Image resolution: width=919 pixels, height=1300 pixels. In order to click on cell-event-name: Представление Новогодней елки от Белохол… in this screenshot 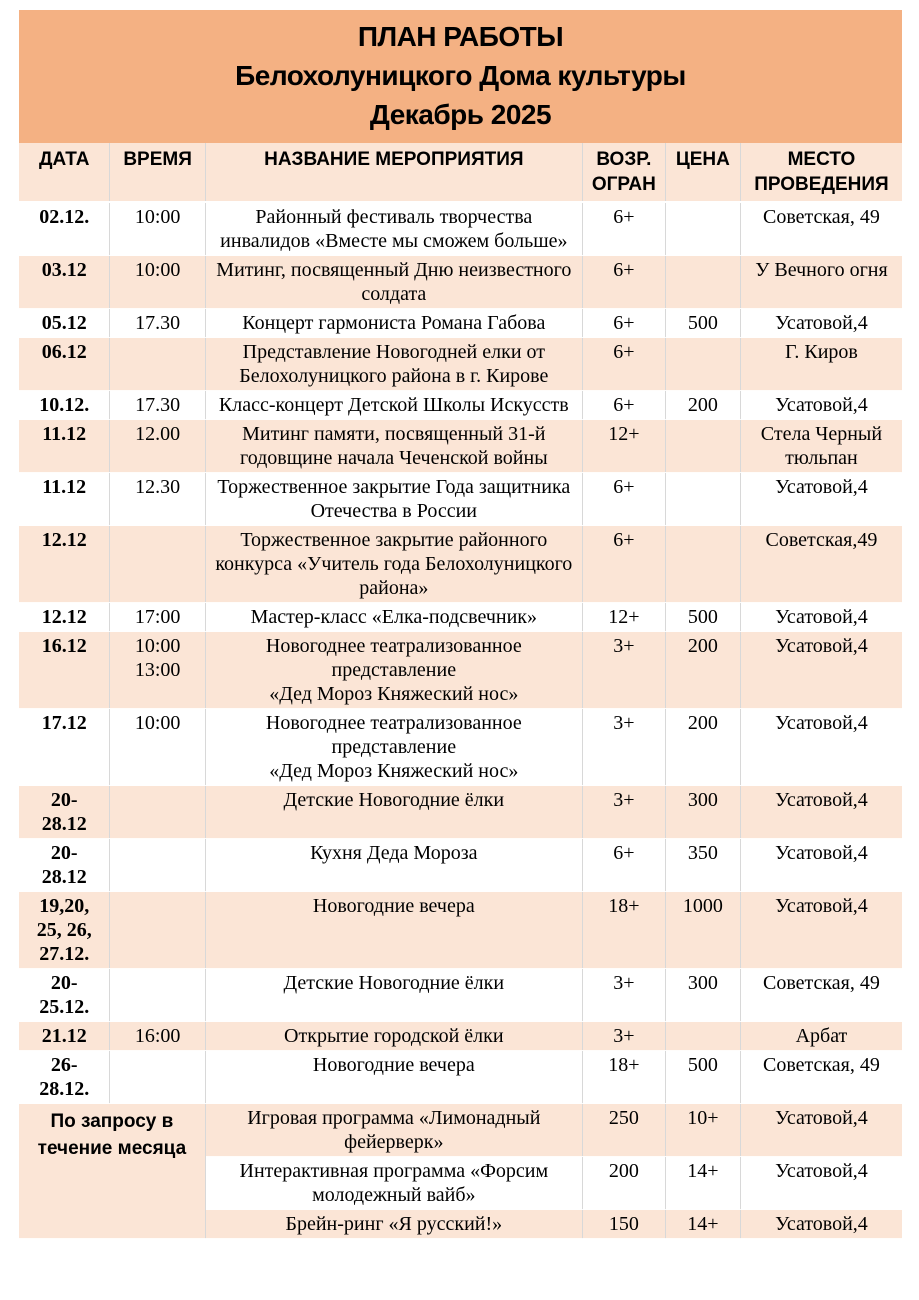, I will do `click(394, 364)`.